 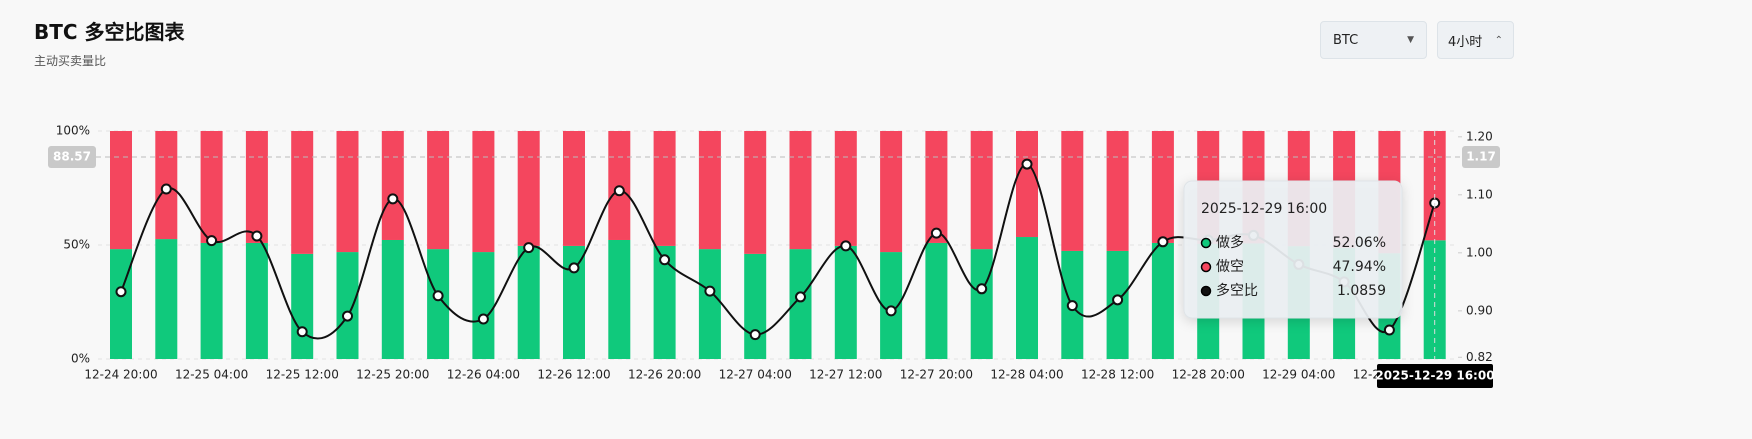 I want to click on crosshair-label: 1.17, so click(x=1481, y=157).